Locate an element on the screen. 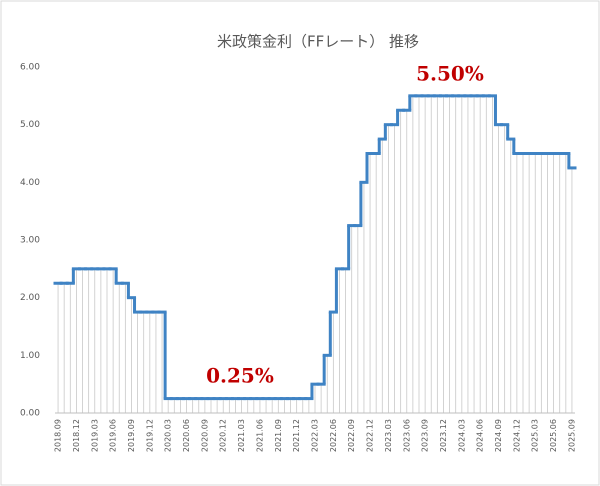  x-tick-label: 2021.09 is located at coordinates (278, 435).